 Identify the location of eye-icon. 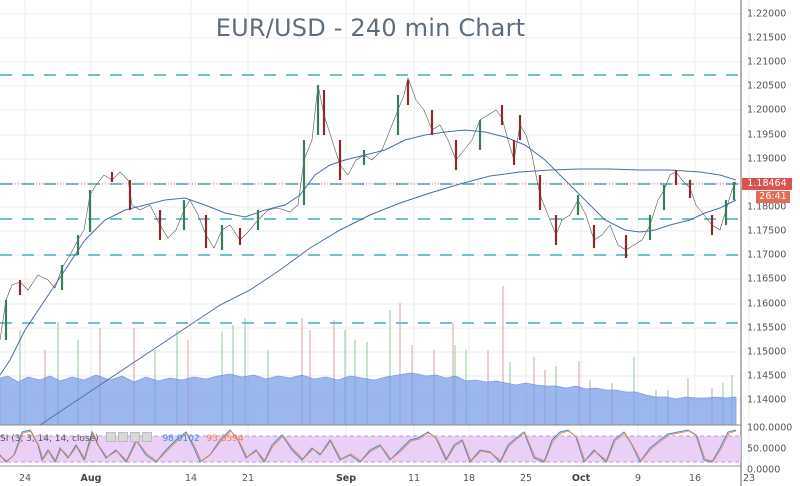
(110, 437).